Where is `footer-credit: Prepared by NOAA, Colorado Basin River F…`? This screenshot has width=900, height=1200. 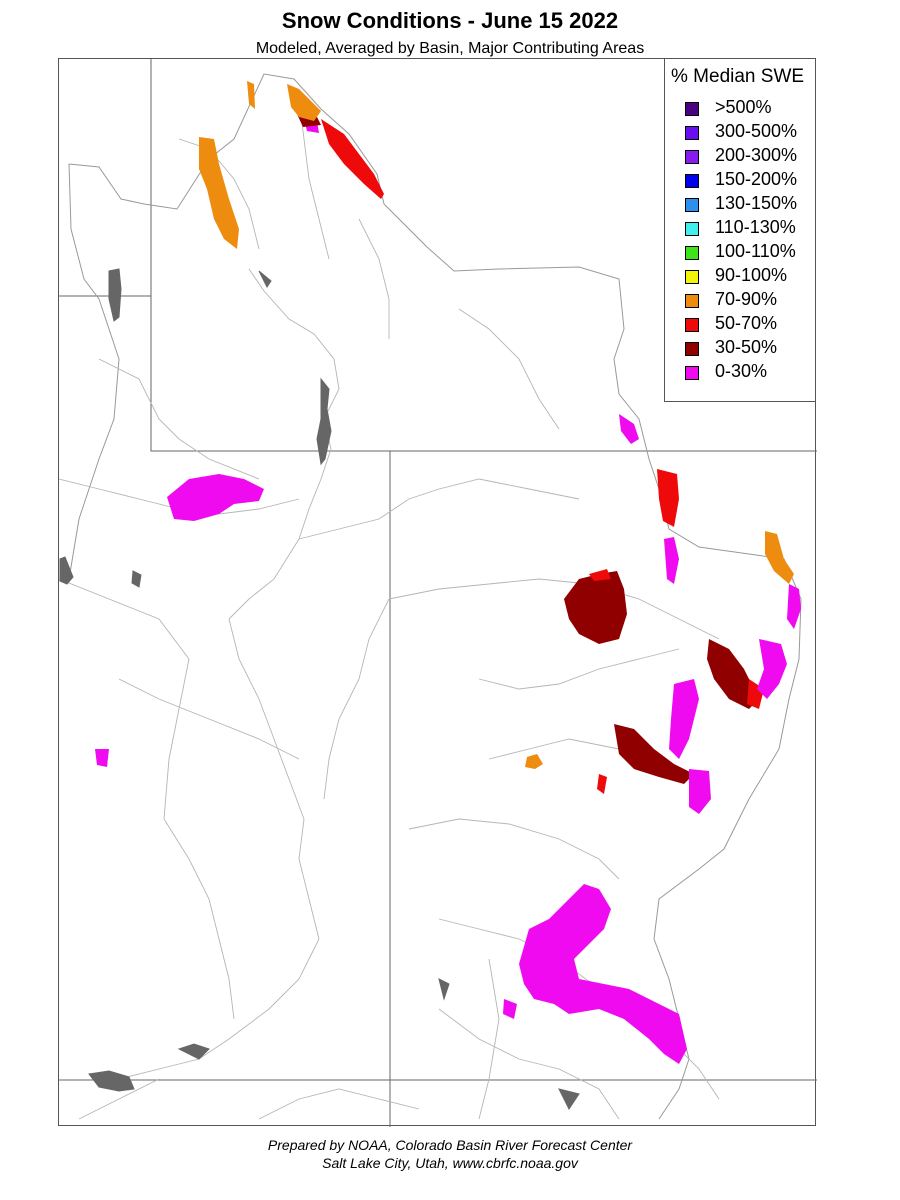
footer-credit: Prepared by NOAA, Colorado Basin River F… is located at coordinates (450, 1145).